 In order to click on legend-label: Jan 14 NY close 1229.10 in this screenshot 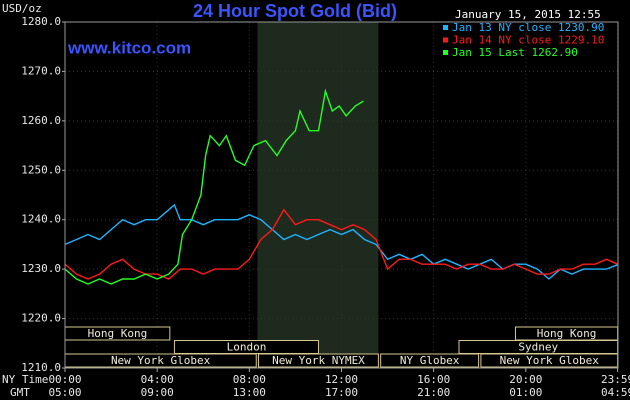, I will do `click(528, 40)`.